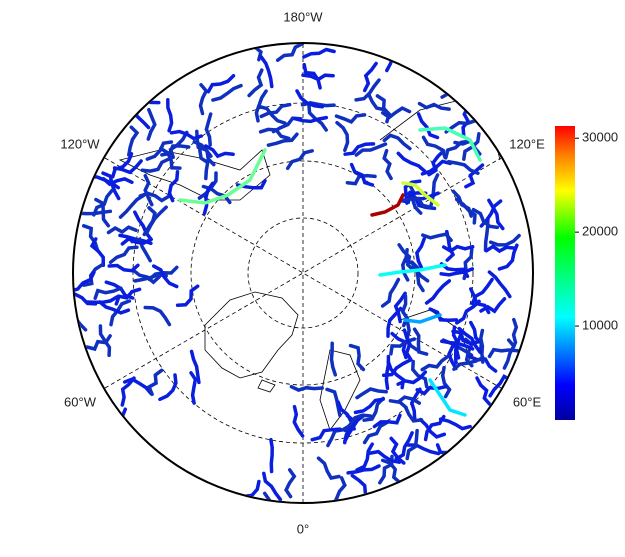  Describe the element at coordinates (600, 325) in the screenshot. I see `colorbar-tick-label: 10000` at that location.